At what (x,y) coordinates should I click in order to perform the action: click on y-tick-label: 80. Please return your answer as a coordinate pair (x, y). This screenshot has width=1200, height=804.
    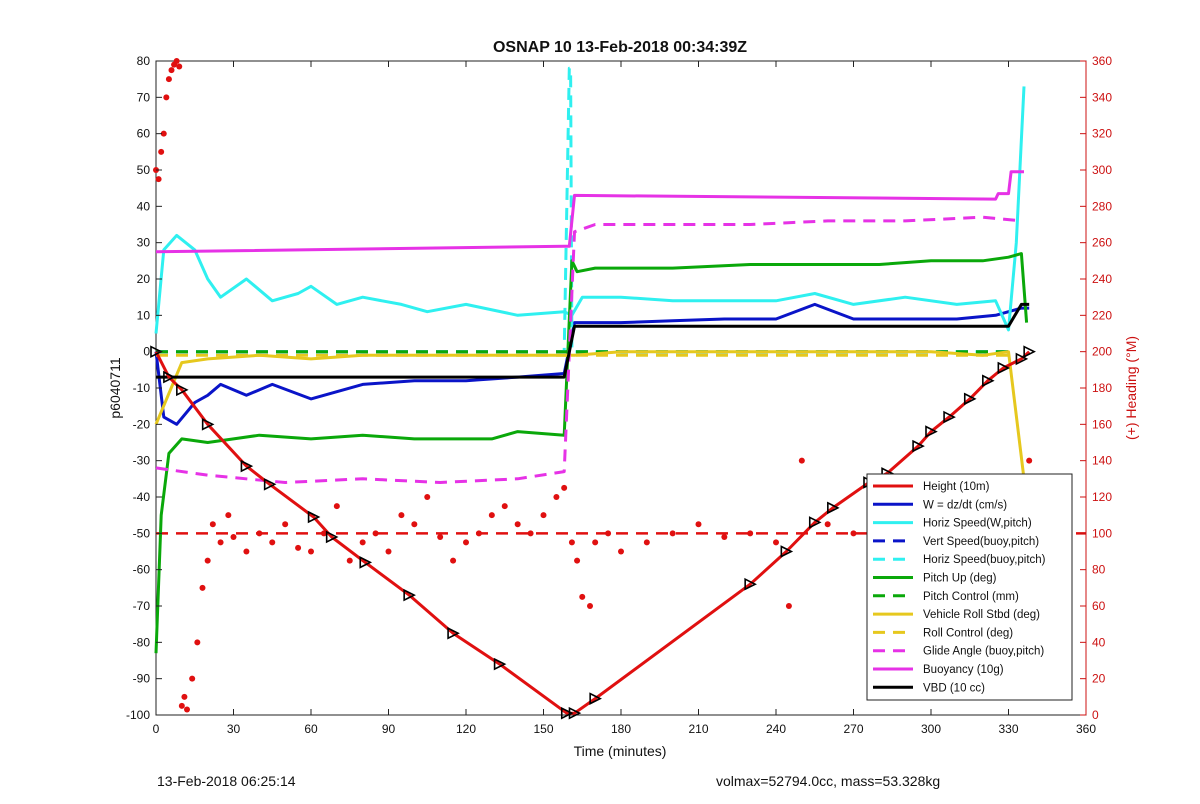
    Looking at the image, I should click on (144, 61).